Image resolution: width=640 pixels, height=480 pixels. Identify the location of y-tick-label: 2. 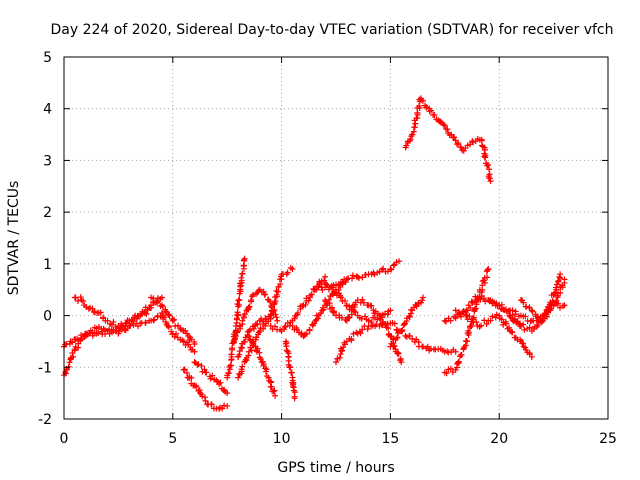
(47, 213).